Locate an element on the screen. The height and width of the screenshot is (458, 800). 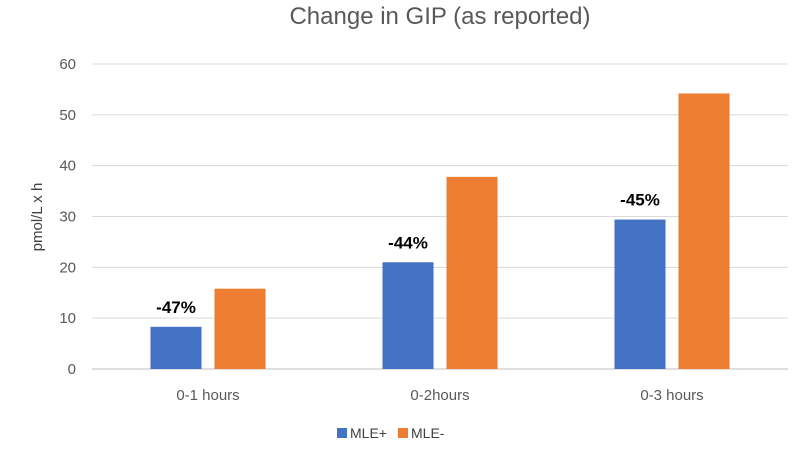
chart-title: Change in GIP (as reported) is located at coordinates (439, 16).